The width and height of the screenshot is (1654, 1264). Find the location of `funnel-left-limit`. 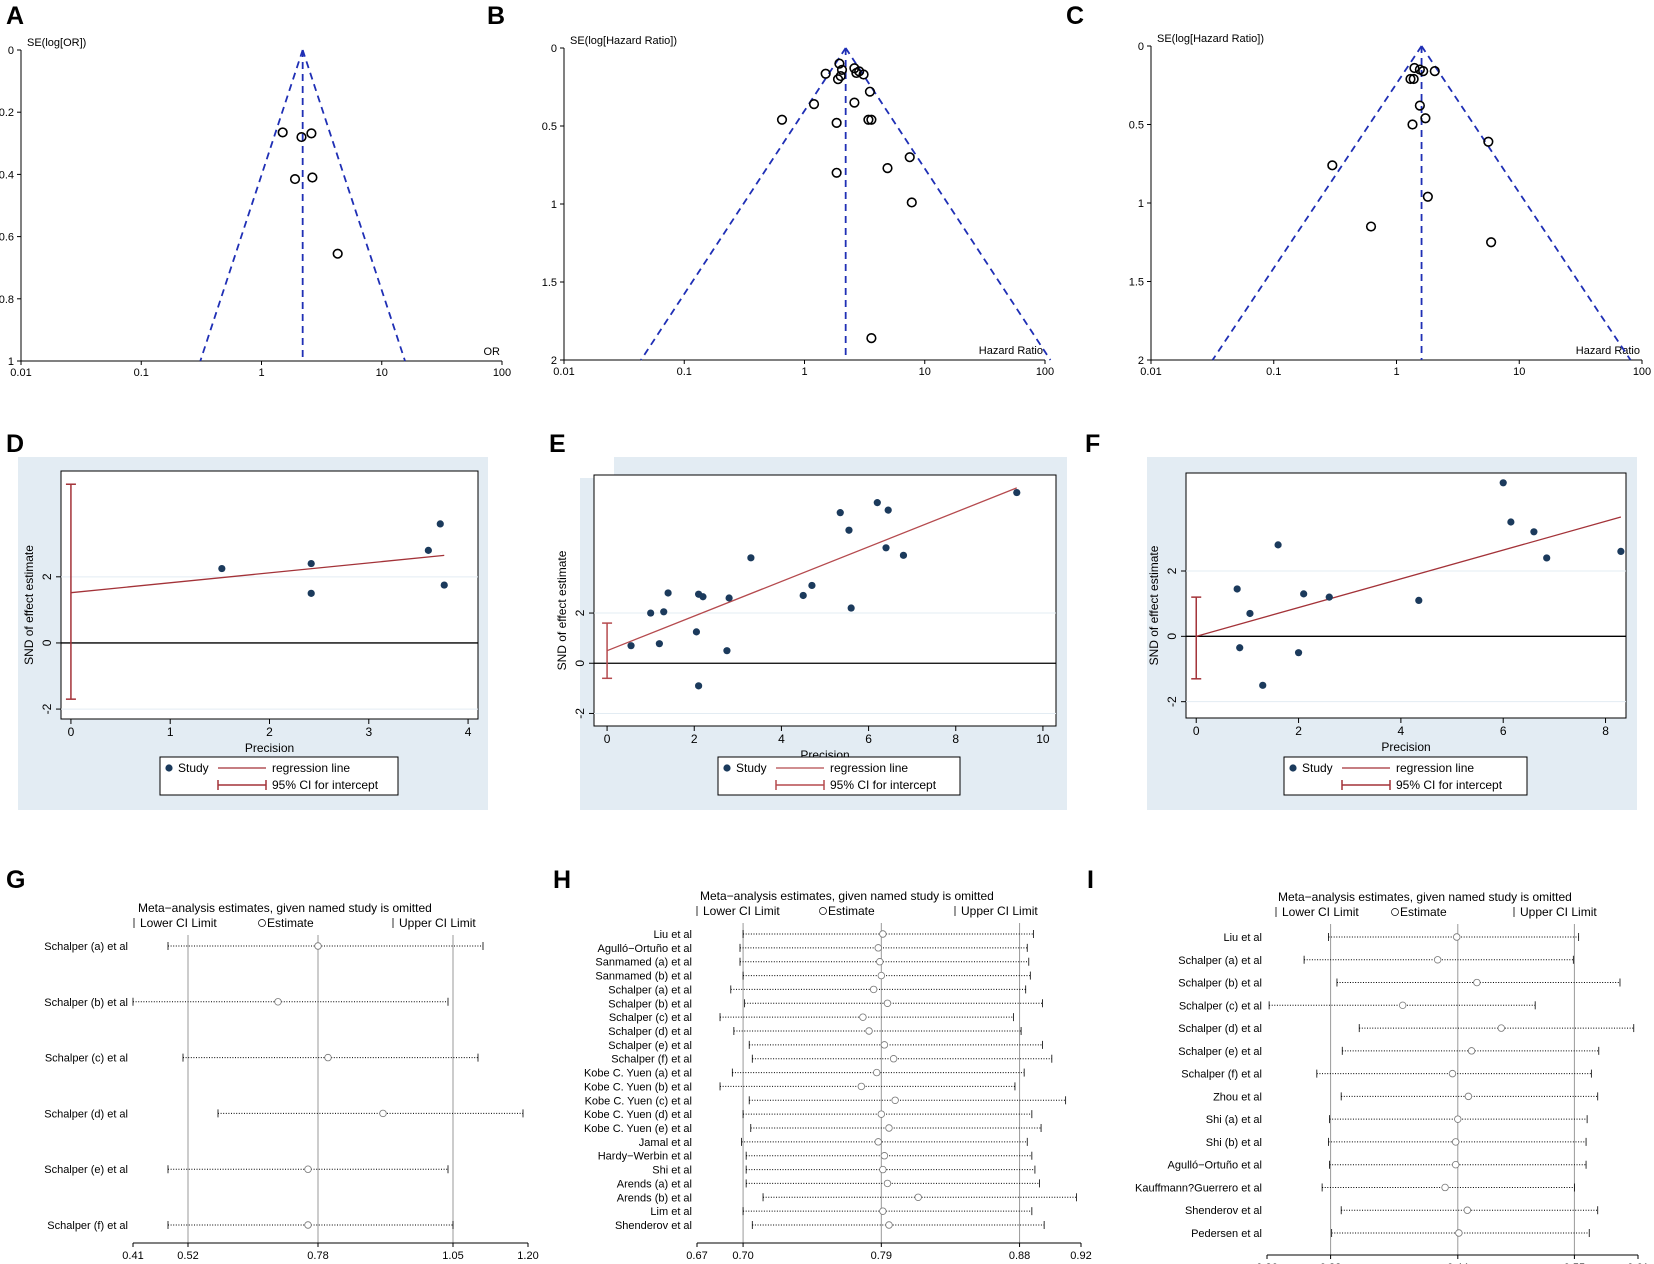

funnel-left-limit is located at coordinates (251, 205).